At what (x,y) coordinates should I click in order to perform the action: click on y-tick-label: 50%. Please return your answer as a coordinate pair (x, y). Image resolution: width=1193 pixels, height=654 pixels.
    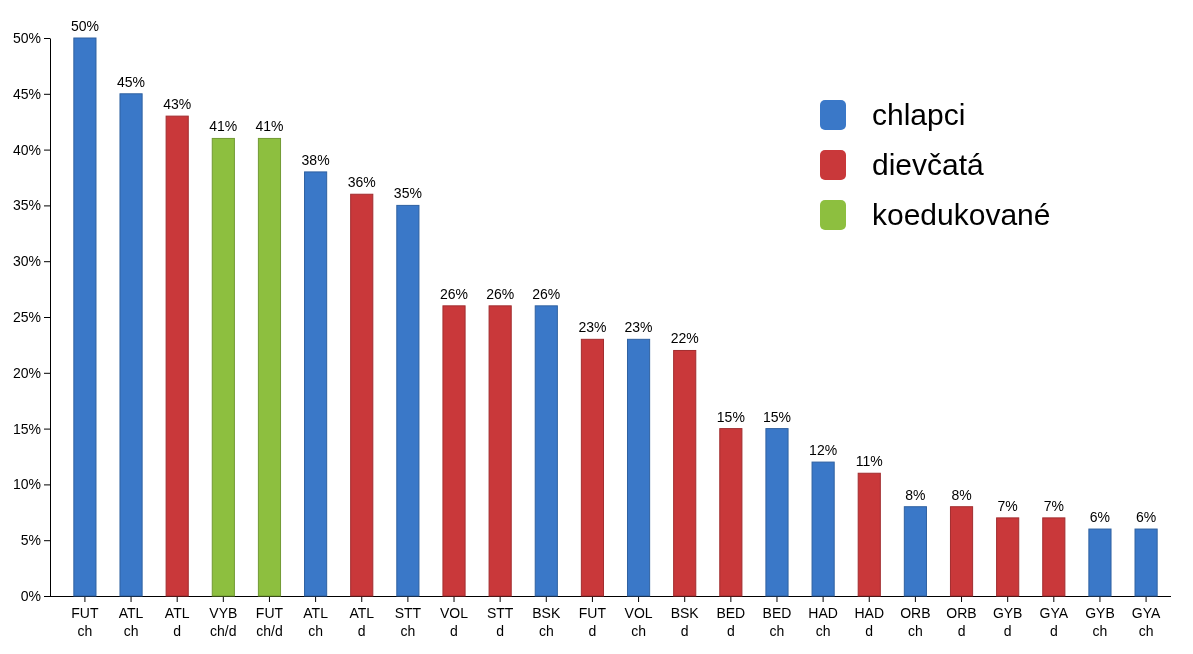
    Looking at the image, I should click on (26, 37).